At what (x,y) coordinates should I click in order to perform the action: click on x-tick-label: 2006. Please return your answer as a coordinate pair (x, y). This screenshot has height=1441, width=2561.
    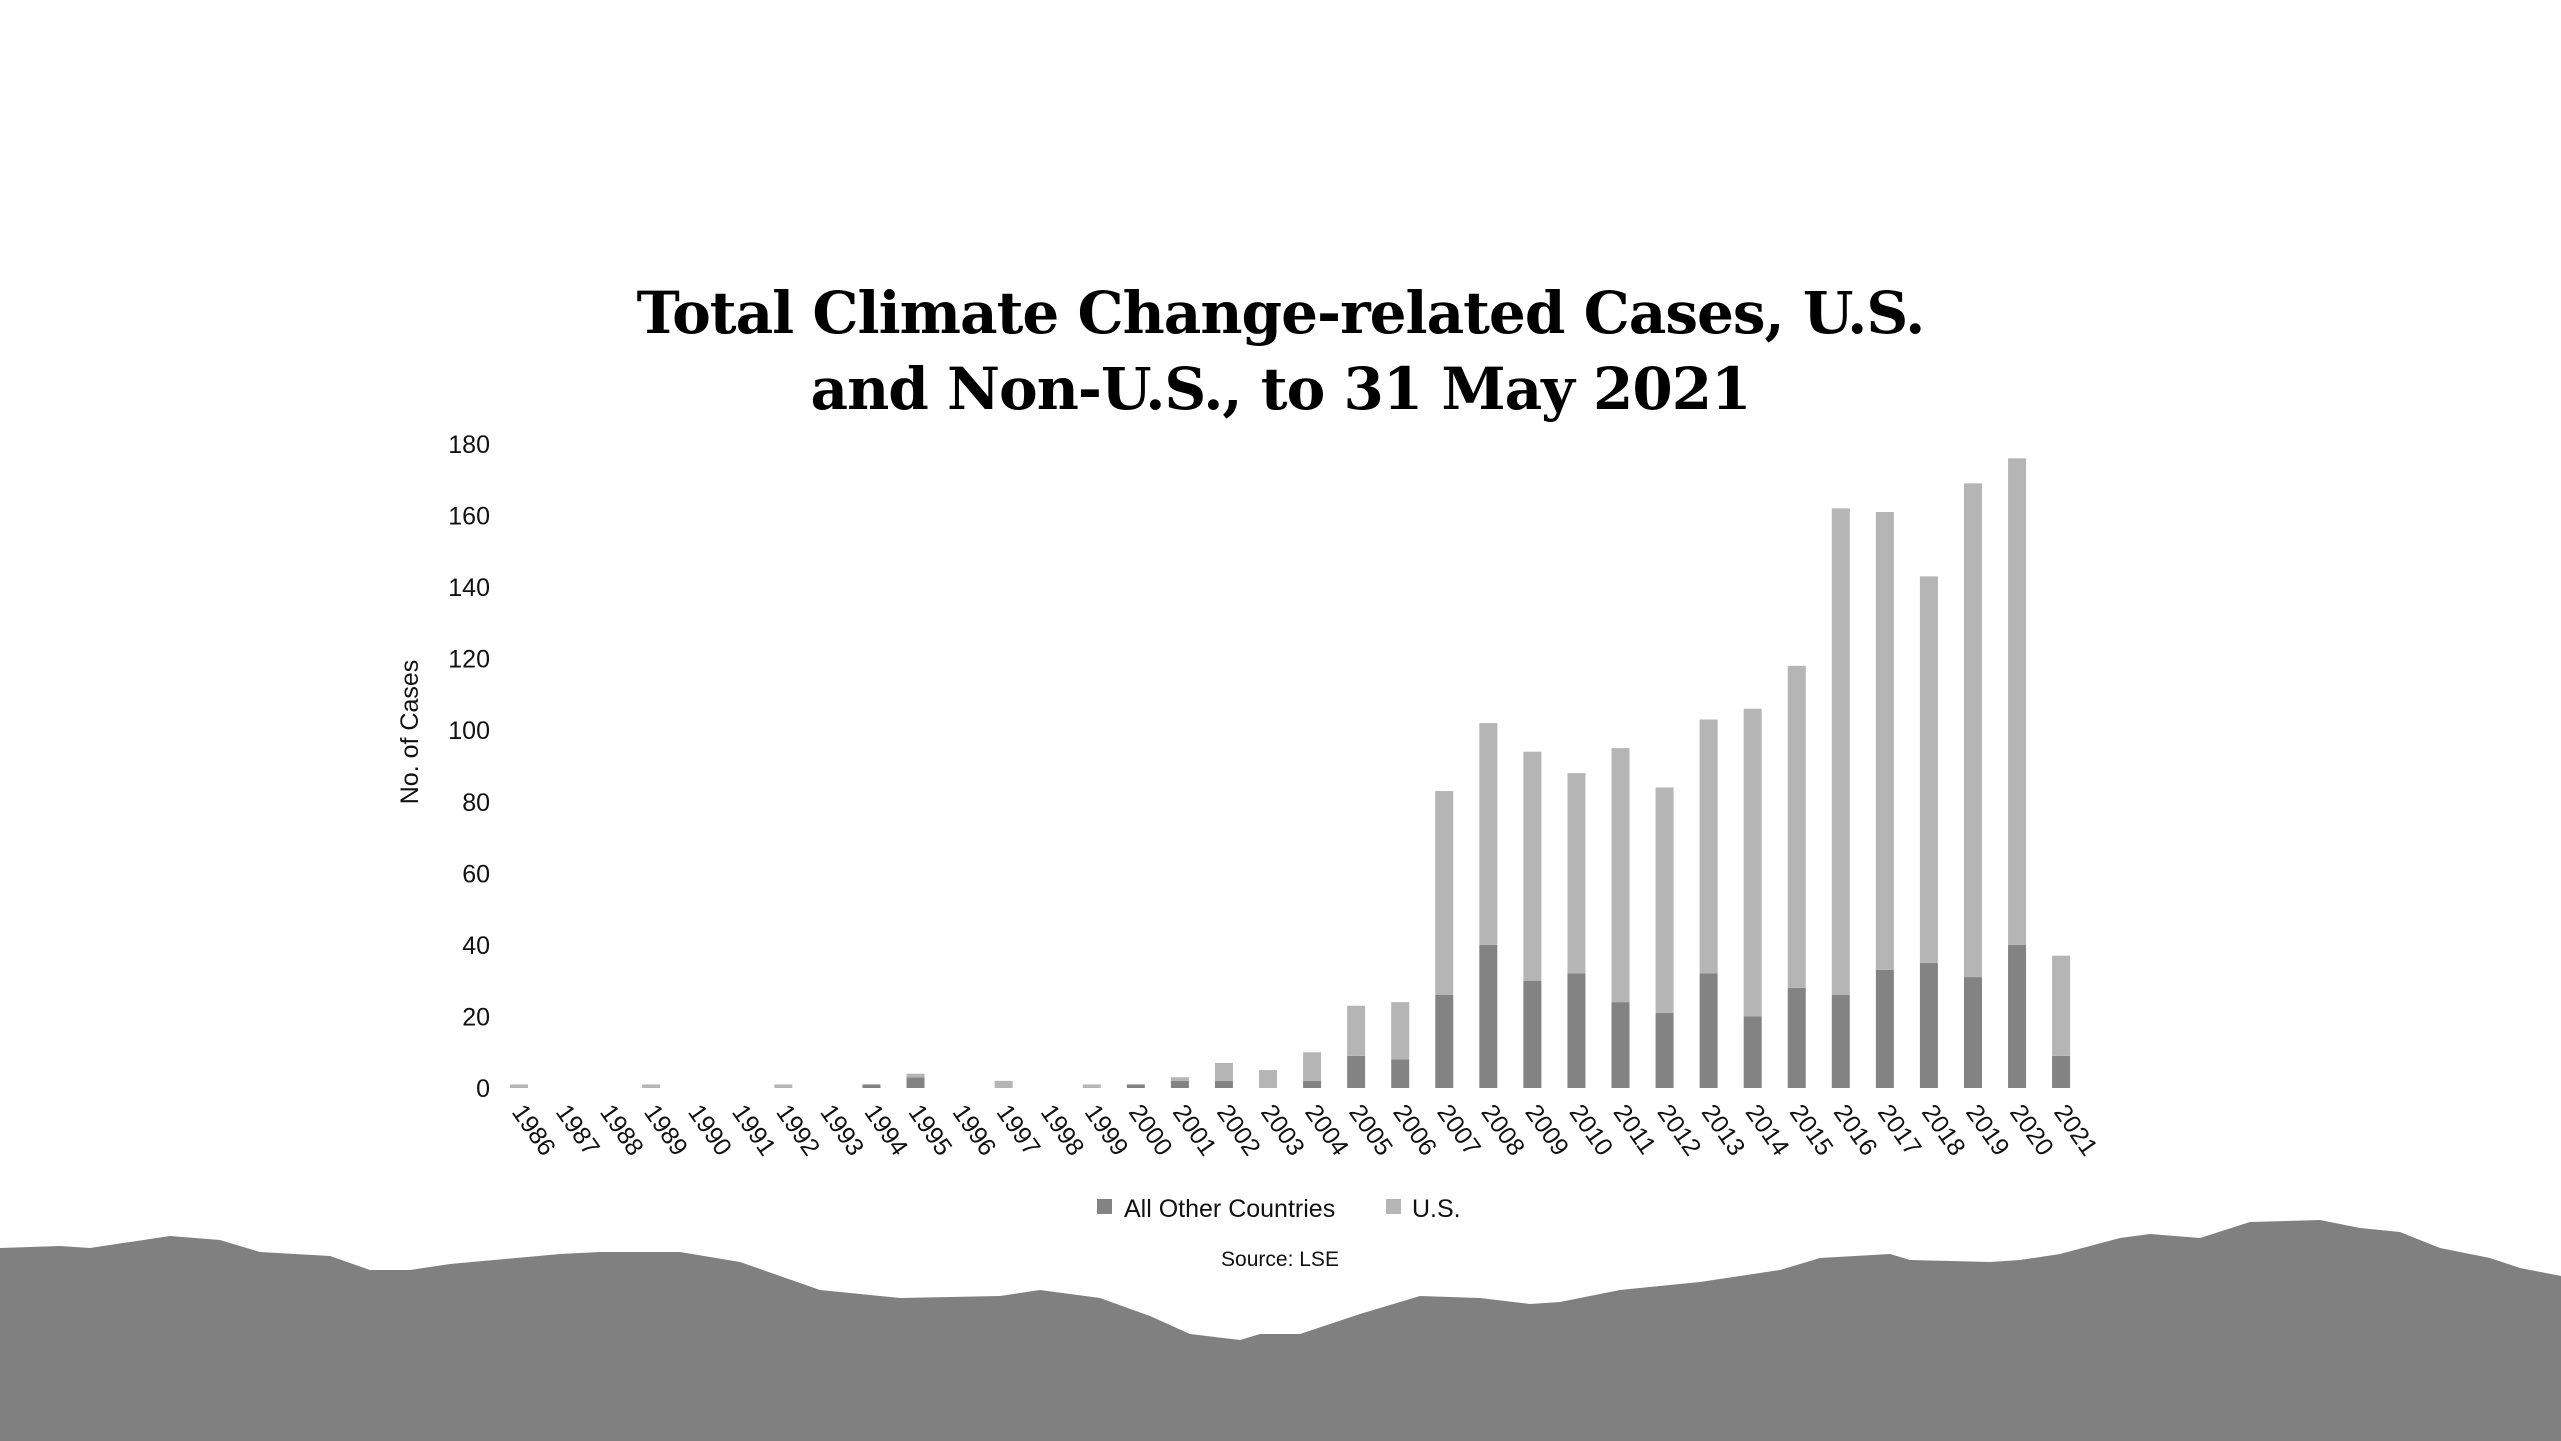
    Looking at the image, I should click on (1414, 1130).